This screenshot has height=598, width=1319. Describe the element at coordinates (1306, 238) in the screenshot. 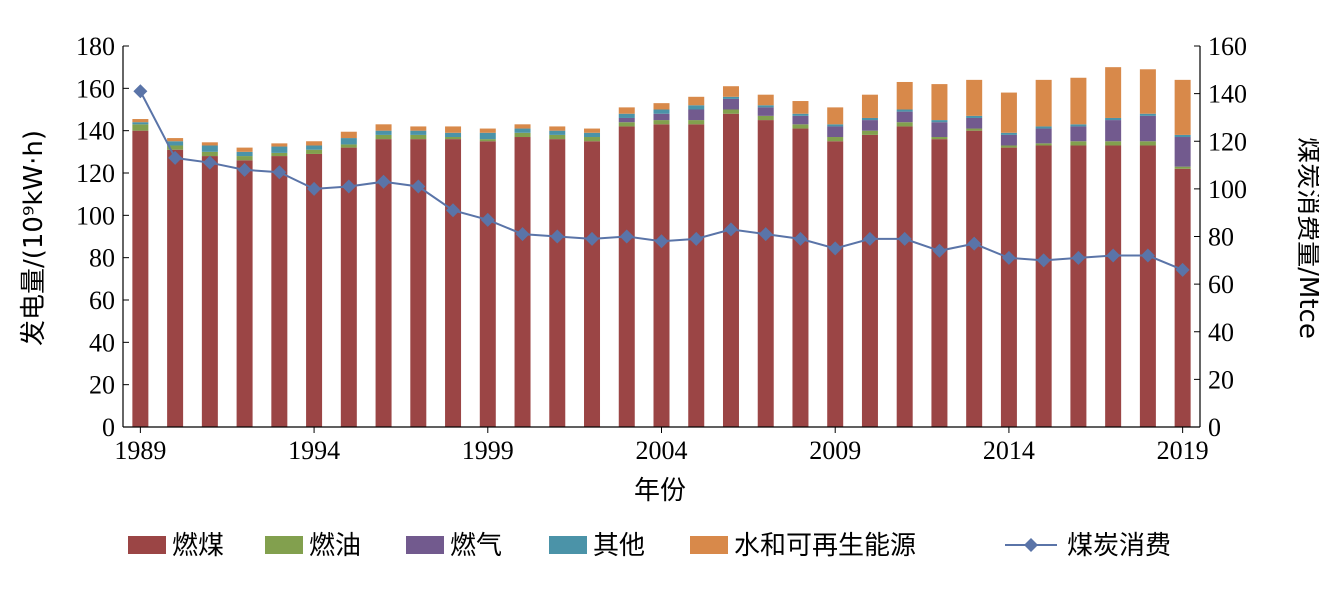

I see `y2-axis-title: 煤炭消费量/Mtce` at that location.